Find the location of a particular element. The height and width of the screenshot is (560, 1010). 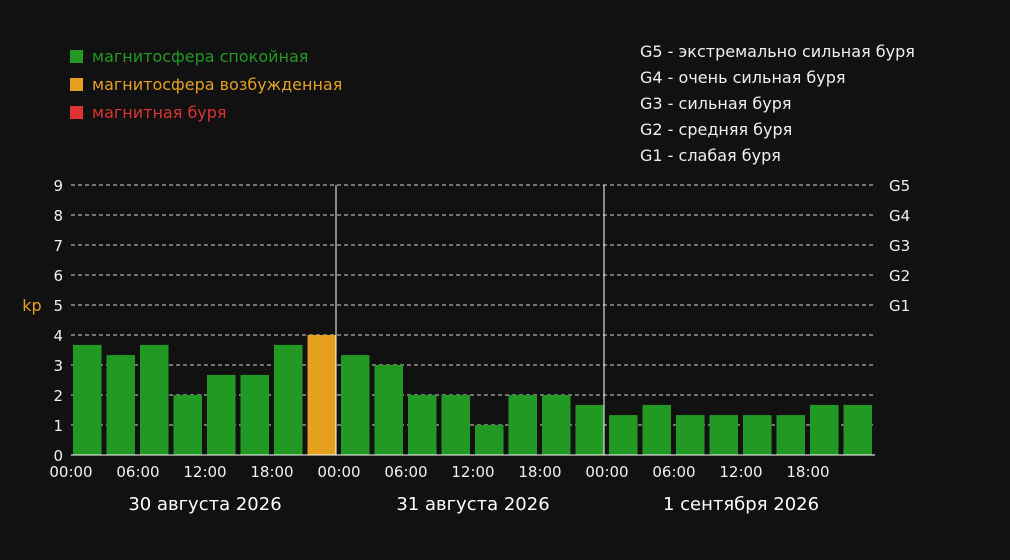

legend-swatch-quiet is located at coordinates (76, 56).